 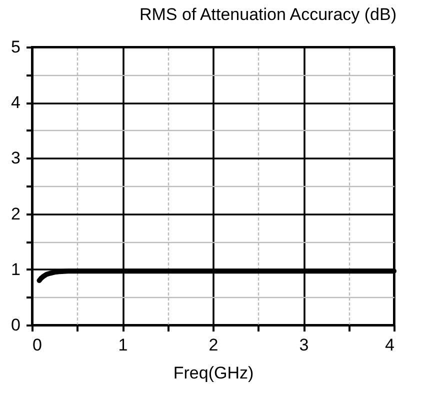 I want to click on x-tick-label: 4, so click(x=389, y=345).